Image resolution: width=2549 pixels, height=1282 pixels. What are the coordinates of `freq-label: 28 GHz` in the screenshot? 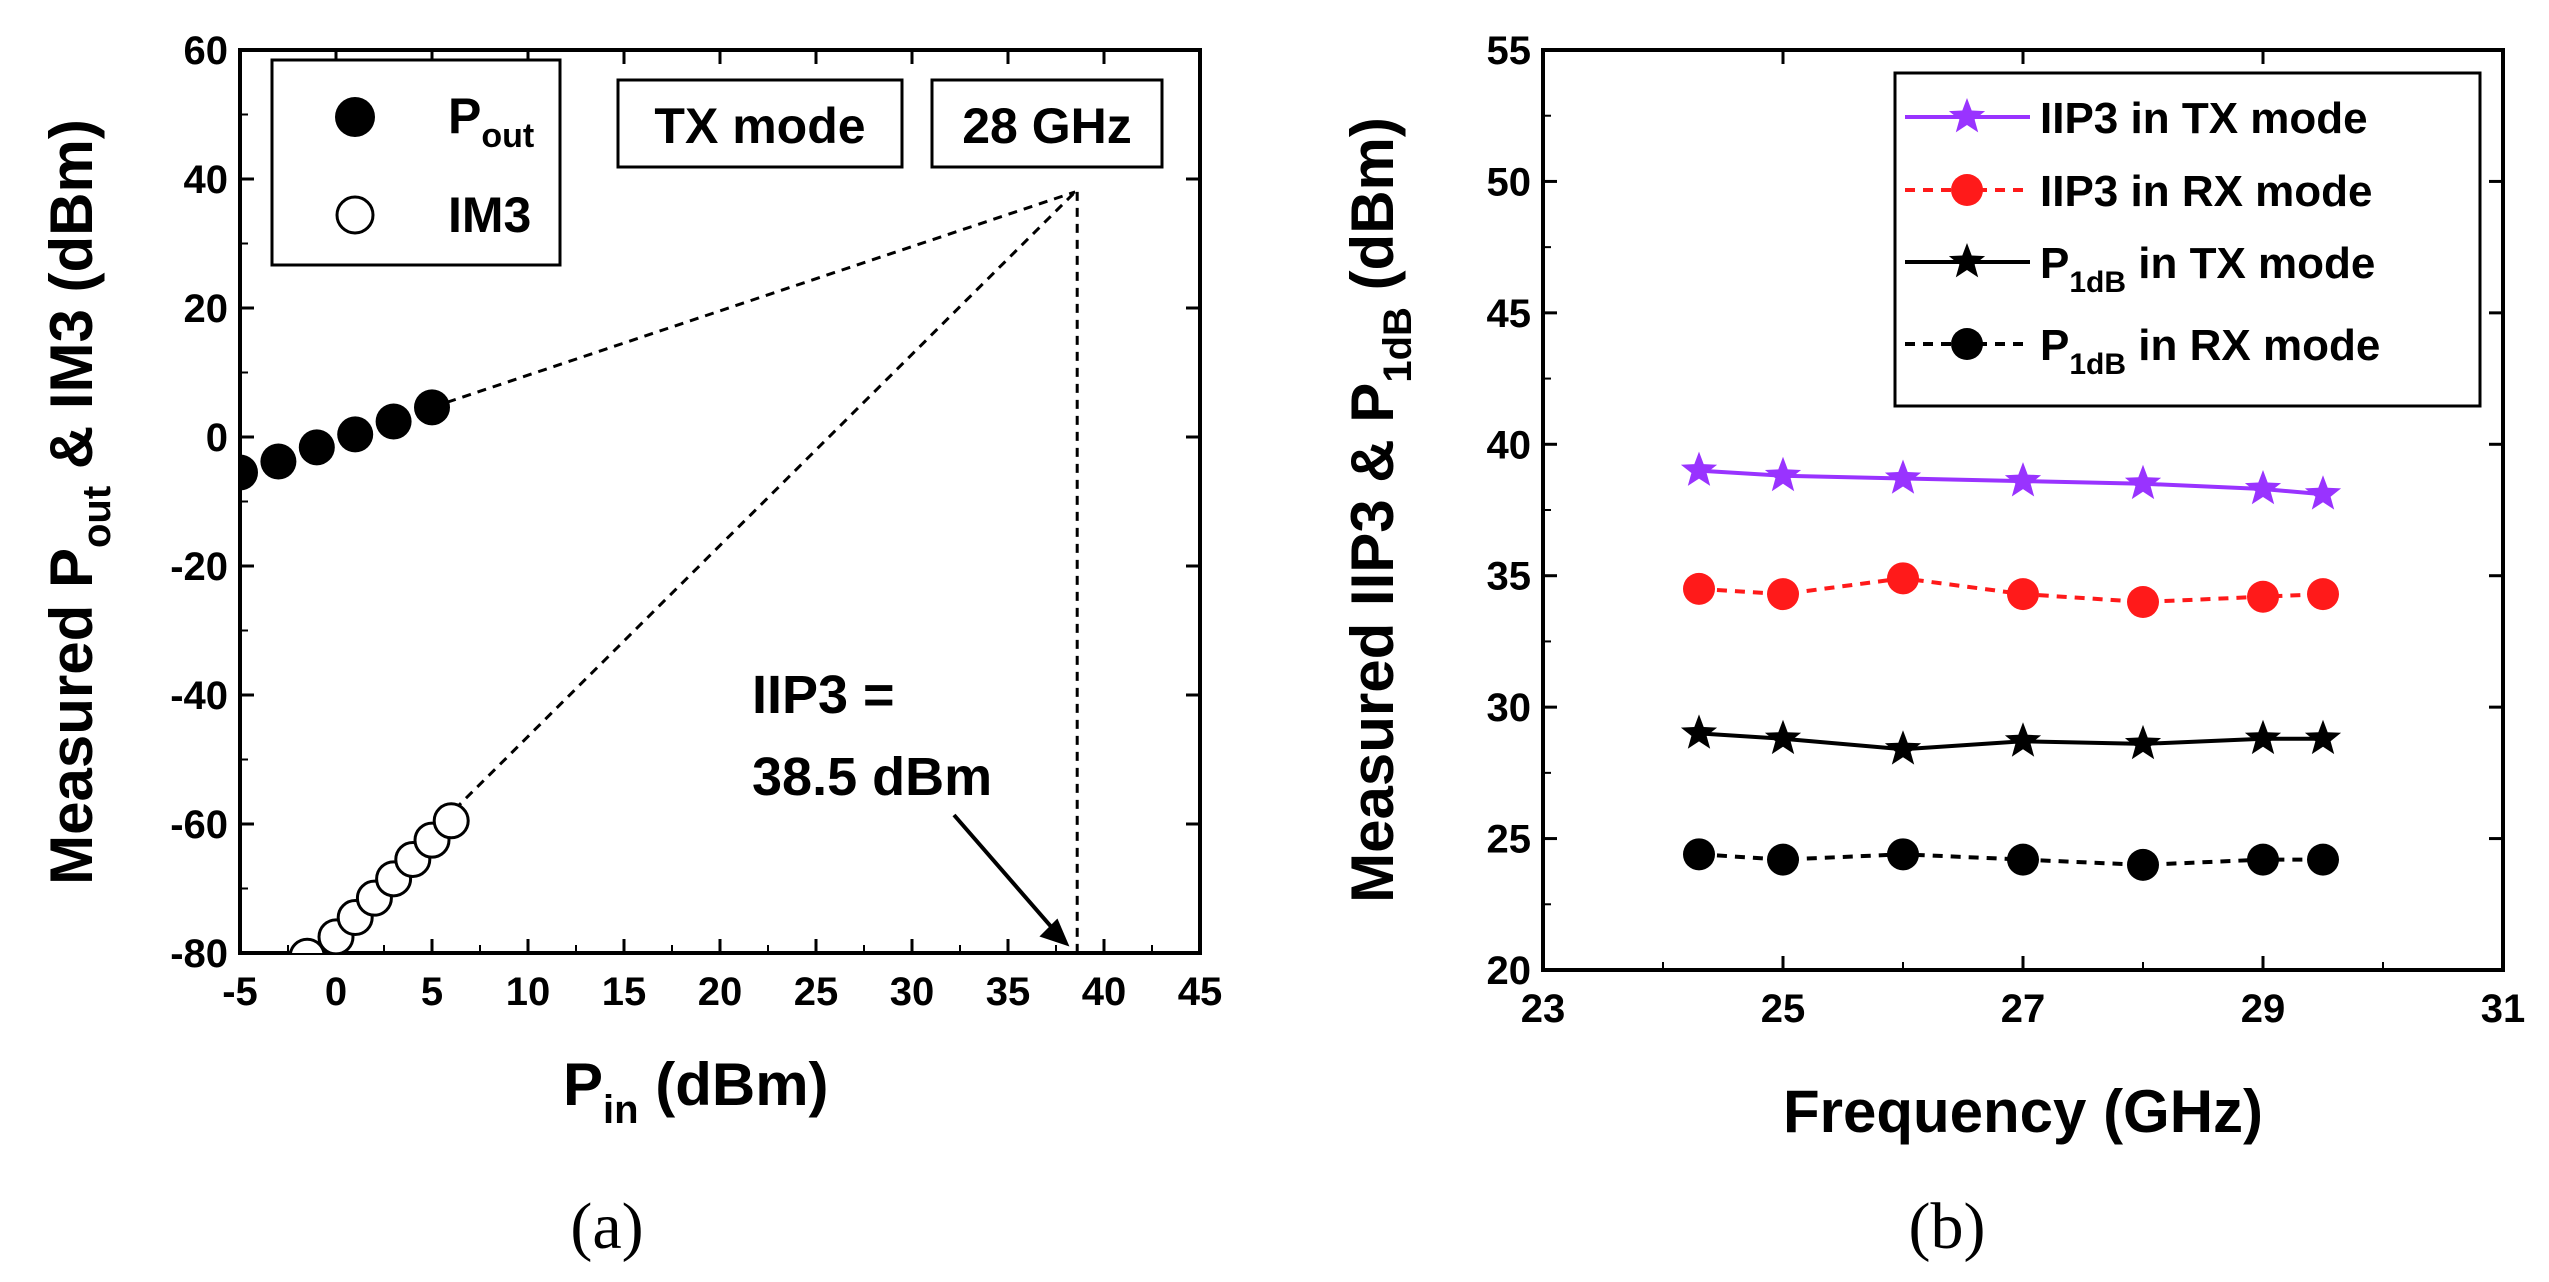 It's located at (1047, 126).